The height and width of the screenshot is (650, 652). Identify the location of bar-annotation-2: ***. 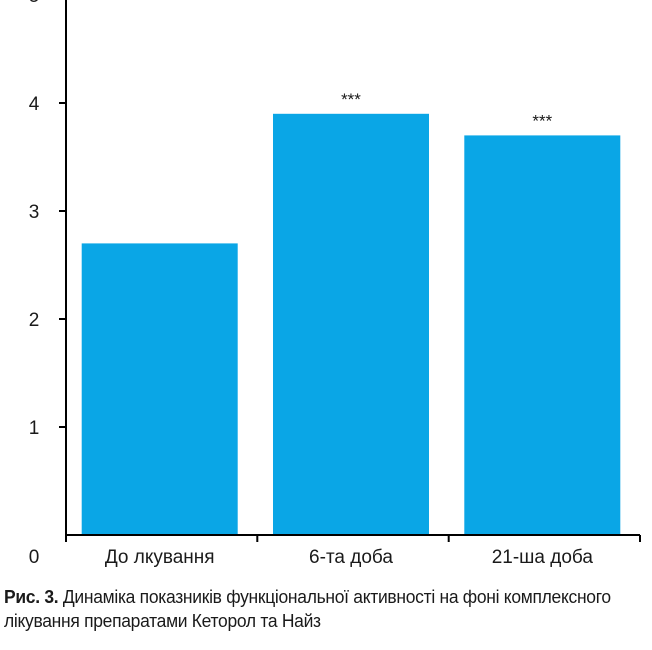
(351, 99).